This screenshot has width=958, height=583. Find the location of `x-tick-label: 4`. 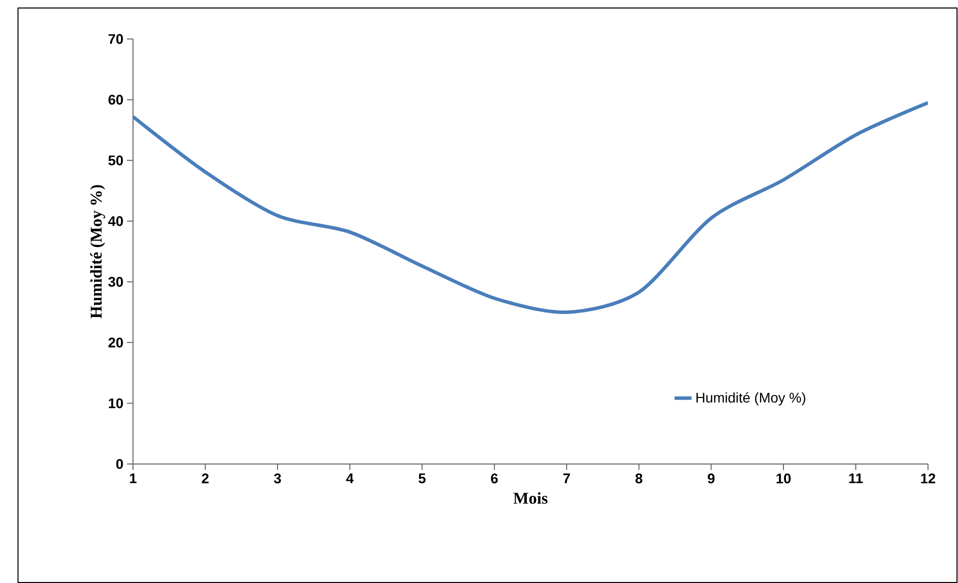

x-tick-label: 4 is located at coordinates (350, 479).